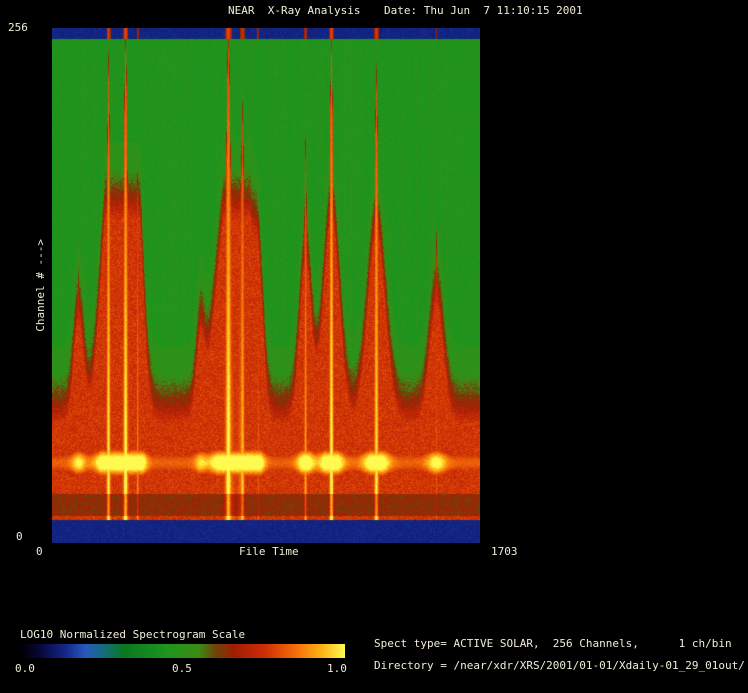  Describe the element at coordinates (182, 668) in the screenshot. I see `colorbar-tick-mid: 0.5` at that location.